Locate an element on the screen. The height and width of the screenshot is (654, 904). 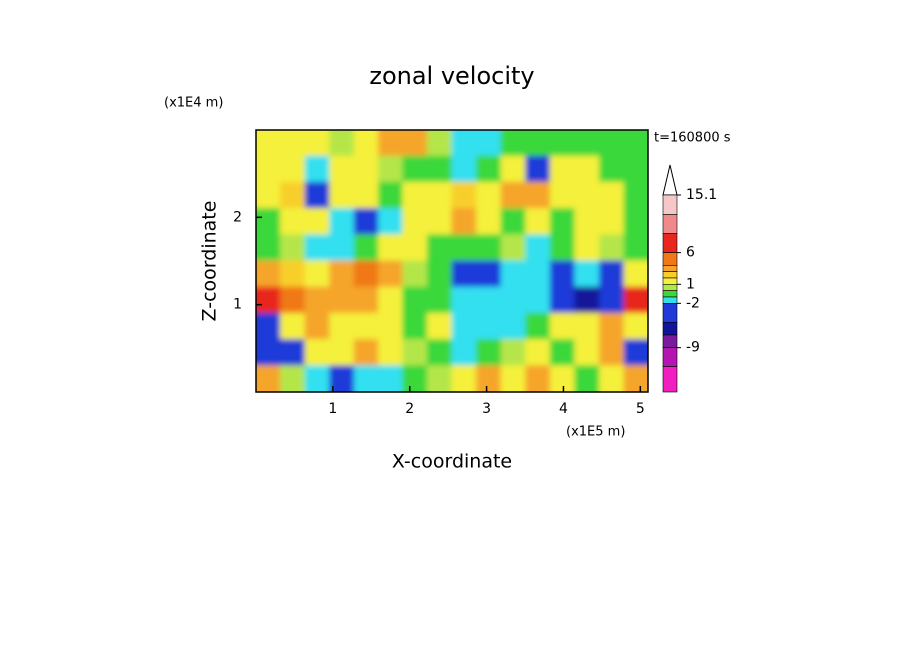
time-annotation: t=160800 s is located at coordinates (692, 138).